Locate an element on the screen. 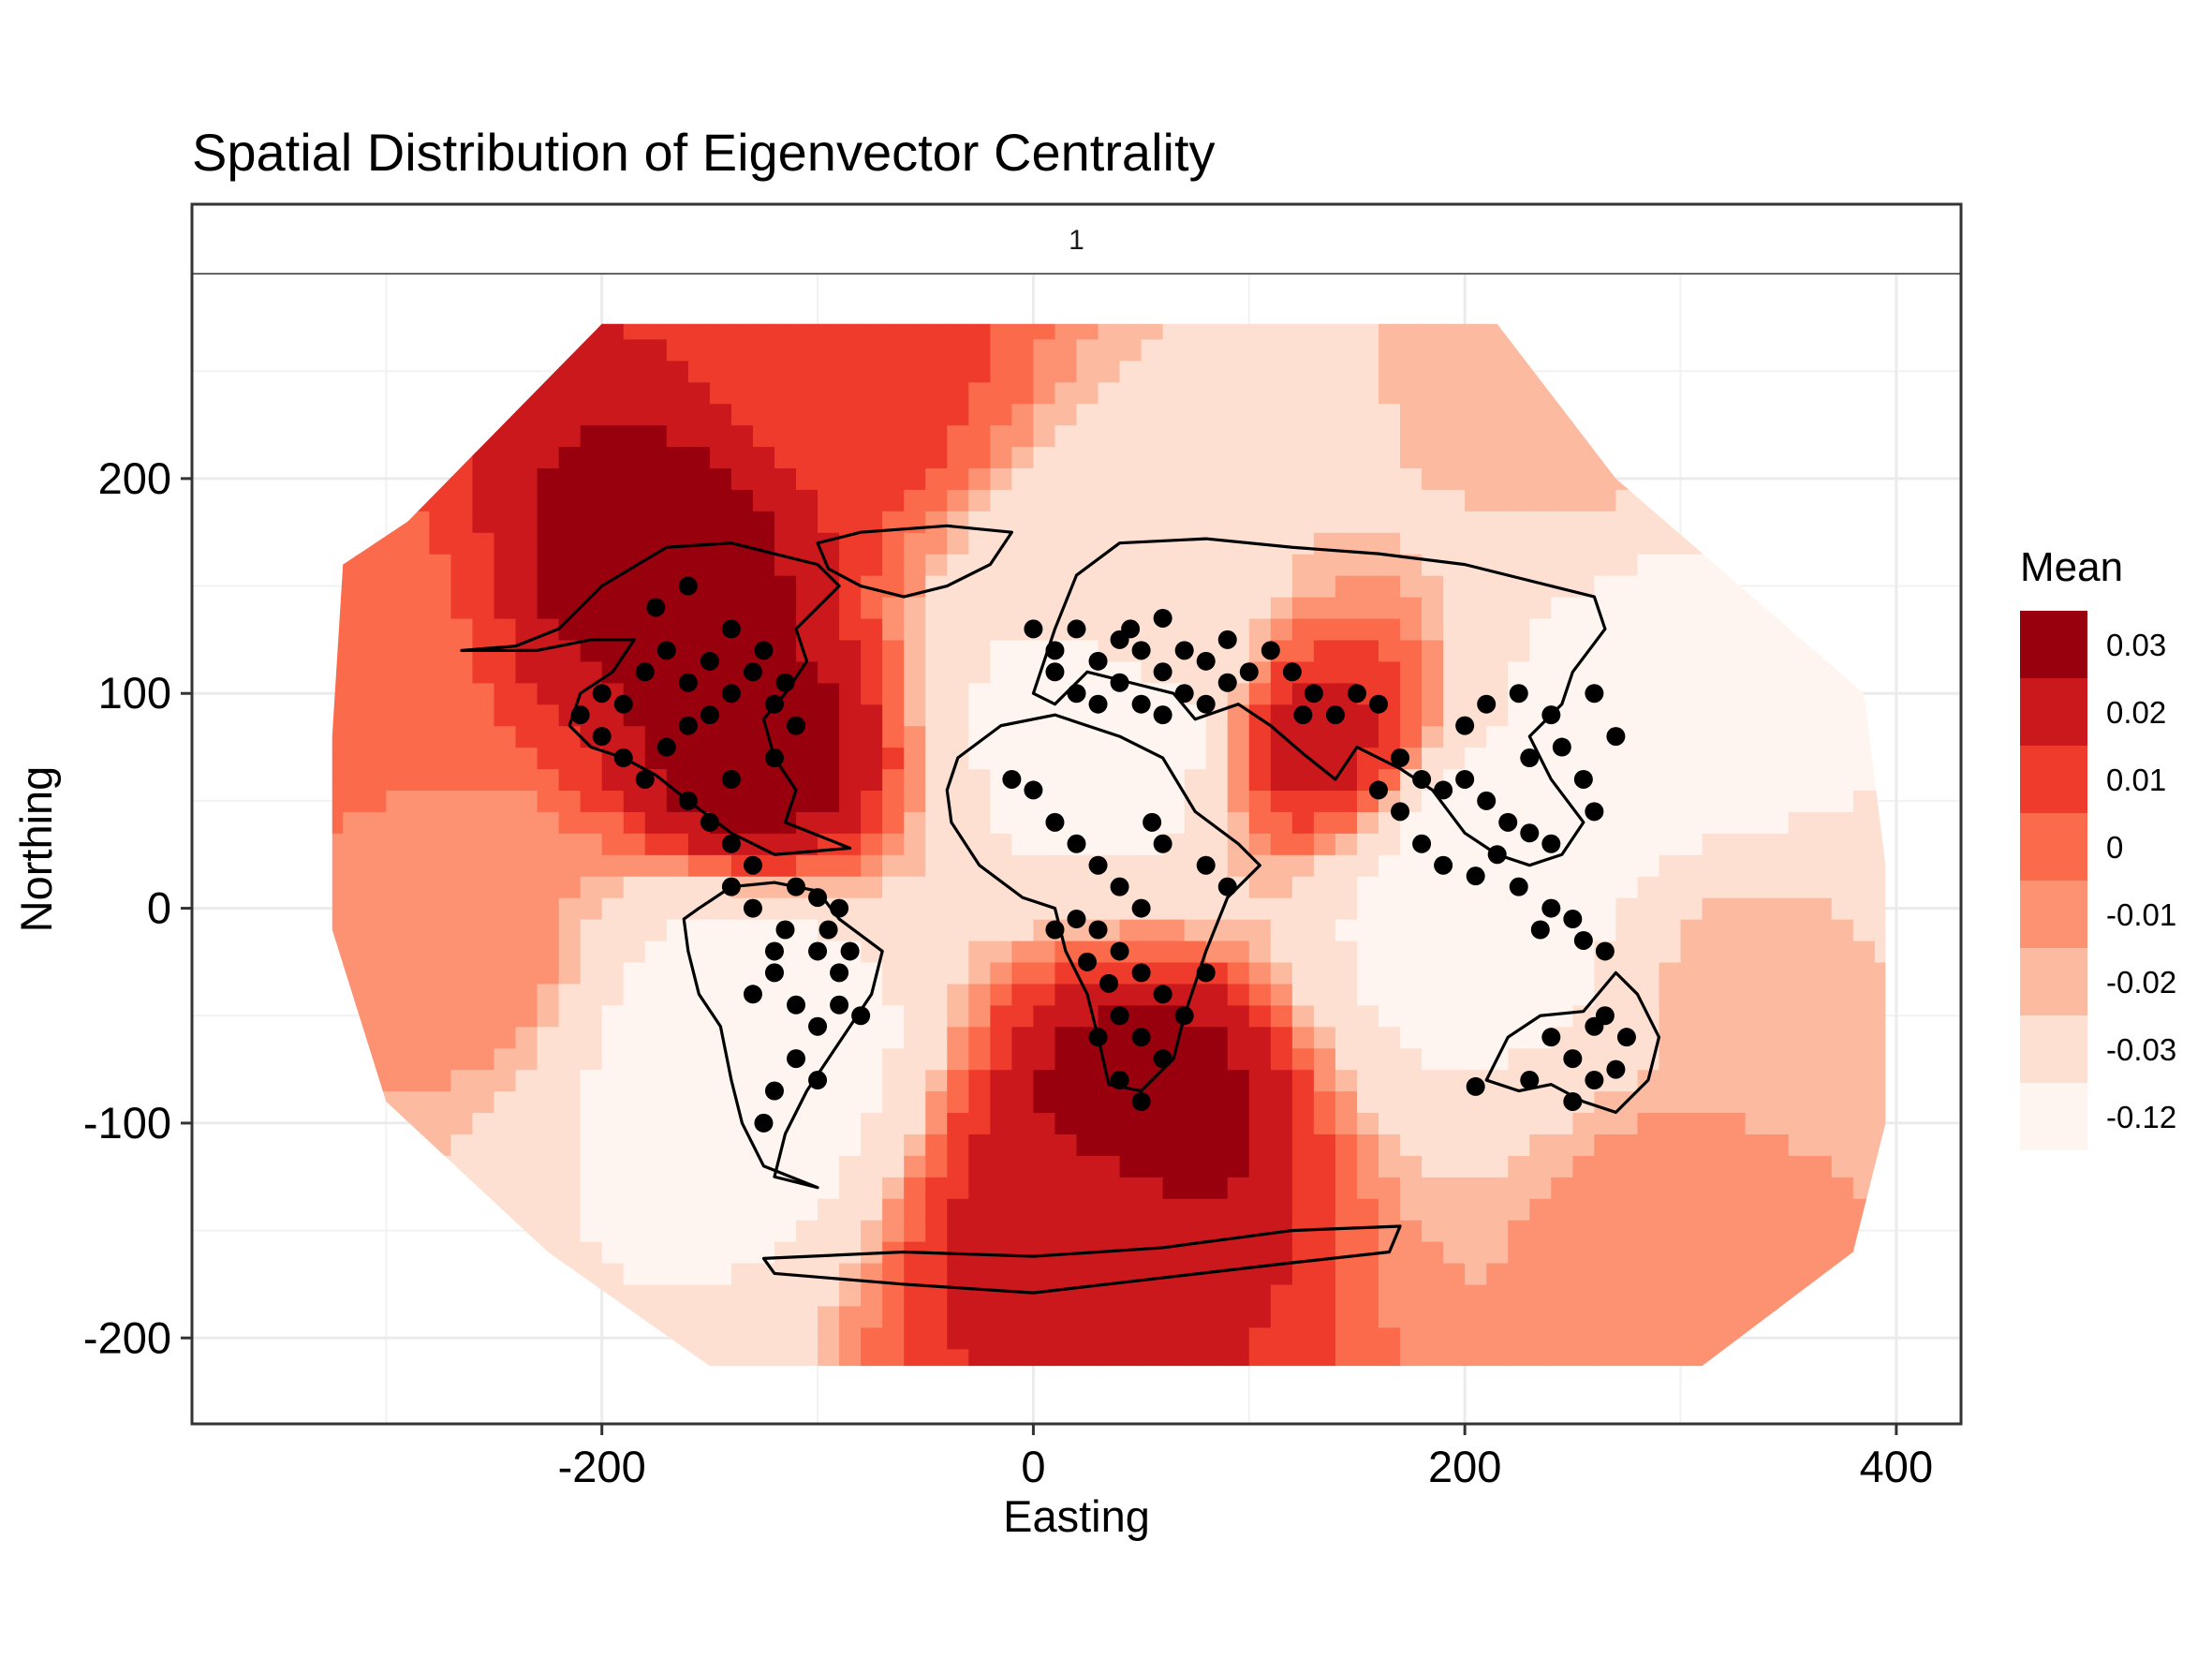  legend-key is located at coordinates (2053, 645).